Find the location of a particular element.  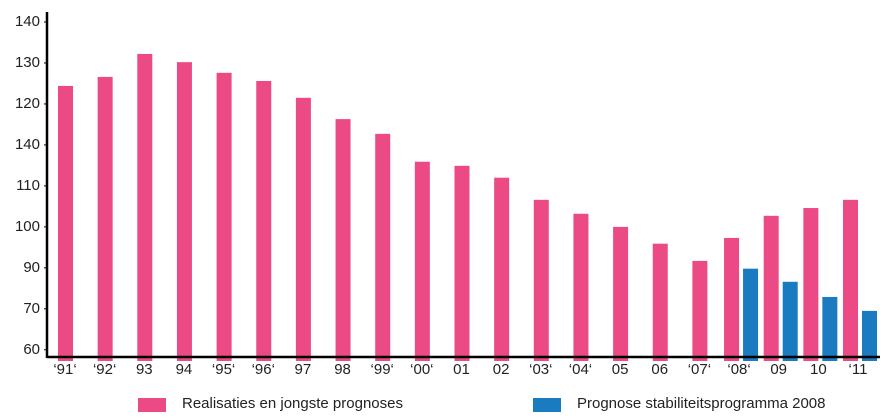

x-tick-label: 02 is located at coordinates (501, 369).